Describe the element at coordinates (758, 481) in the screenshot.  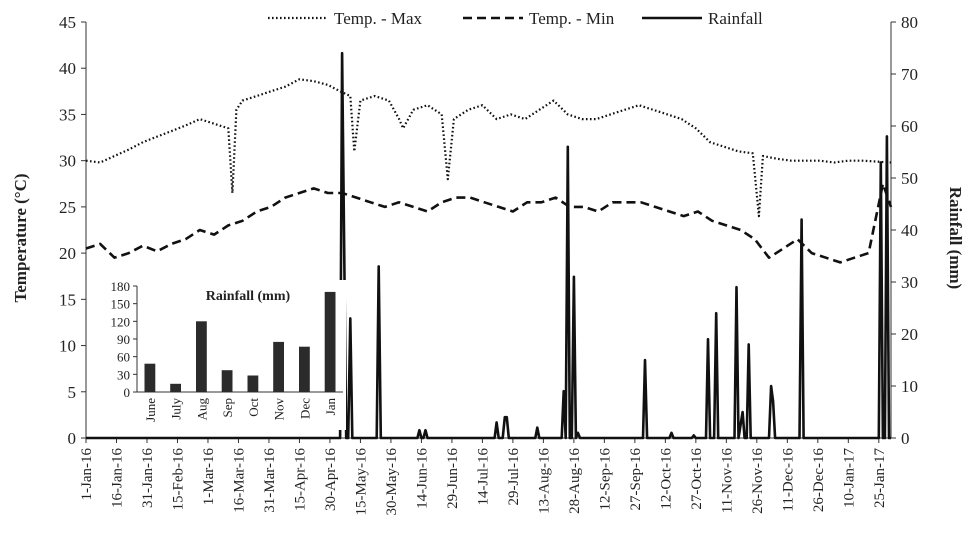
I see `x-tick-label: 26-Nov-16` at that location.